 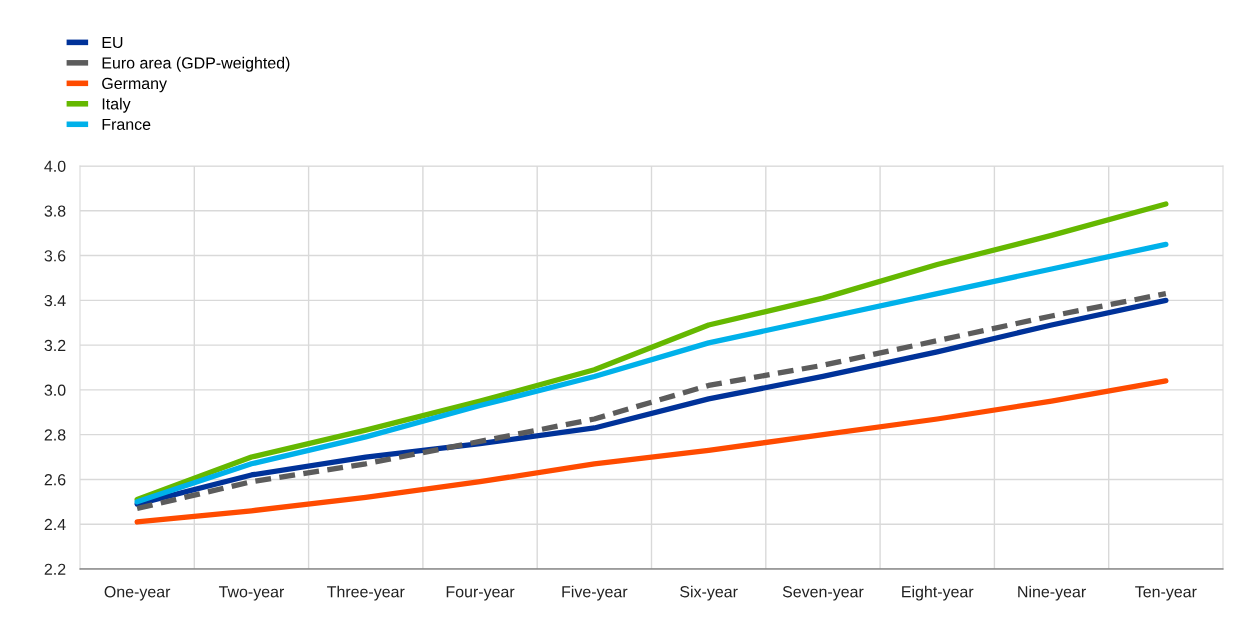 I want to click on y-tick-label: 2.4, so click(x=55, y=524).